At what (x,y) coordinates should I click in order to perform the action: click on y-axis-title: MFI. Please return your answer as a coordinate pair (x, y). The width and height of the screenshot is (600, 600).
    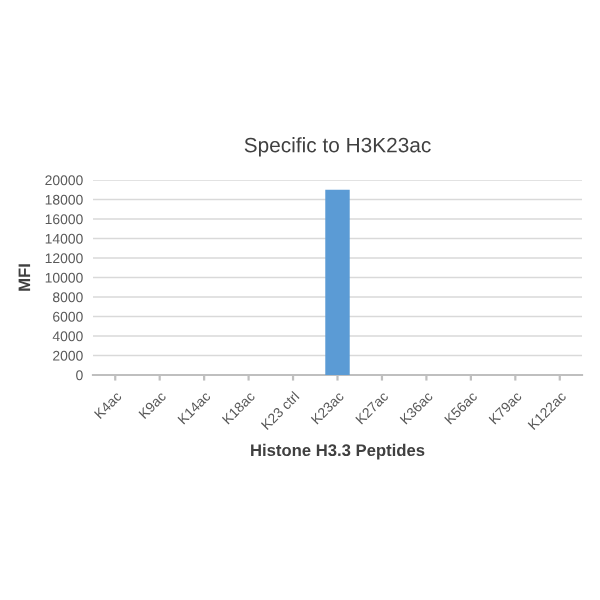
    Looking at the image, I should click on (24, 277).